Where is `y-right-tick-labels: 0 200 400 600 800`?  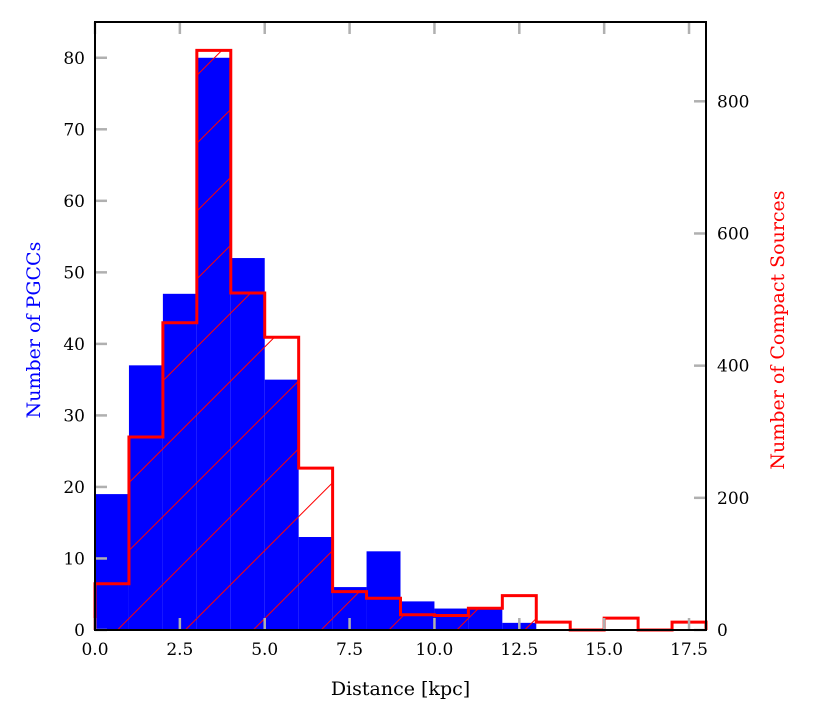
y-right-tick-labels: 0 200 400 600 800 is located at coordinates (733, 366).